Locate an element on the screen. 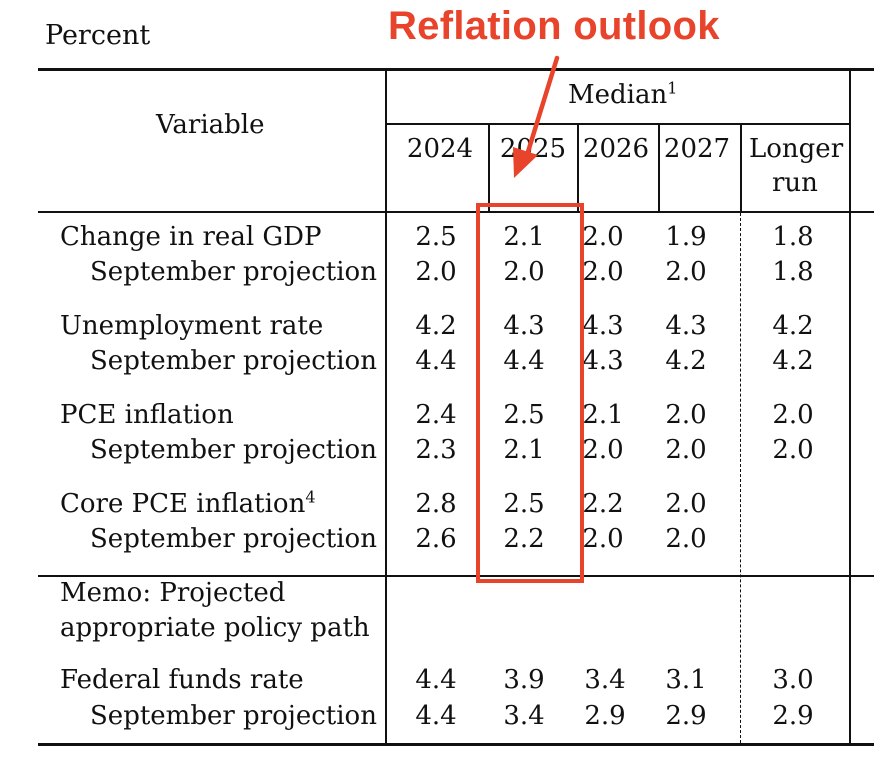 The image size is (874, 762). value-2025: 3.9 is located at coordinates (524, 680).